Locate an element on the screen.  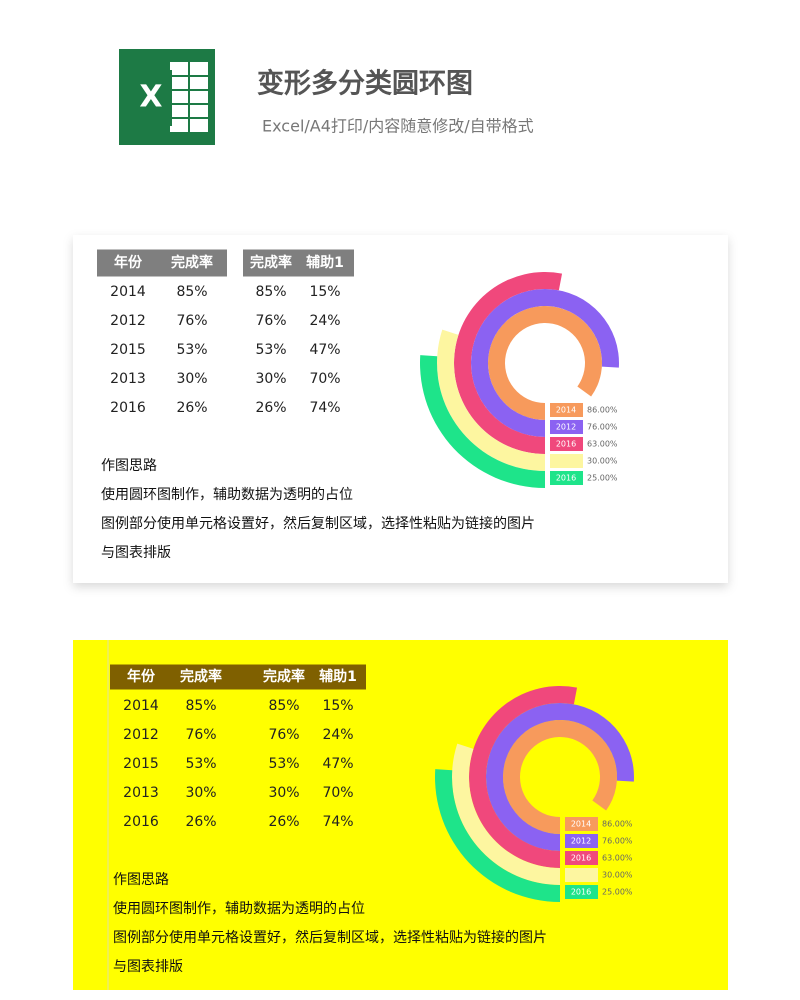
page-title: 变形多分类圆环图 is located at coordinates (365, 84).